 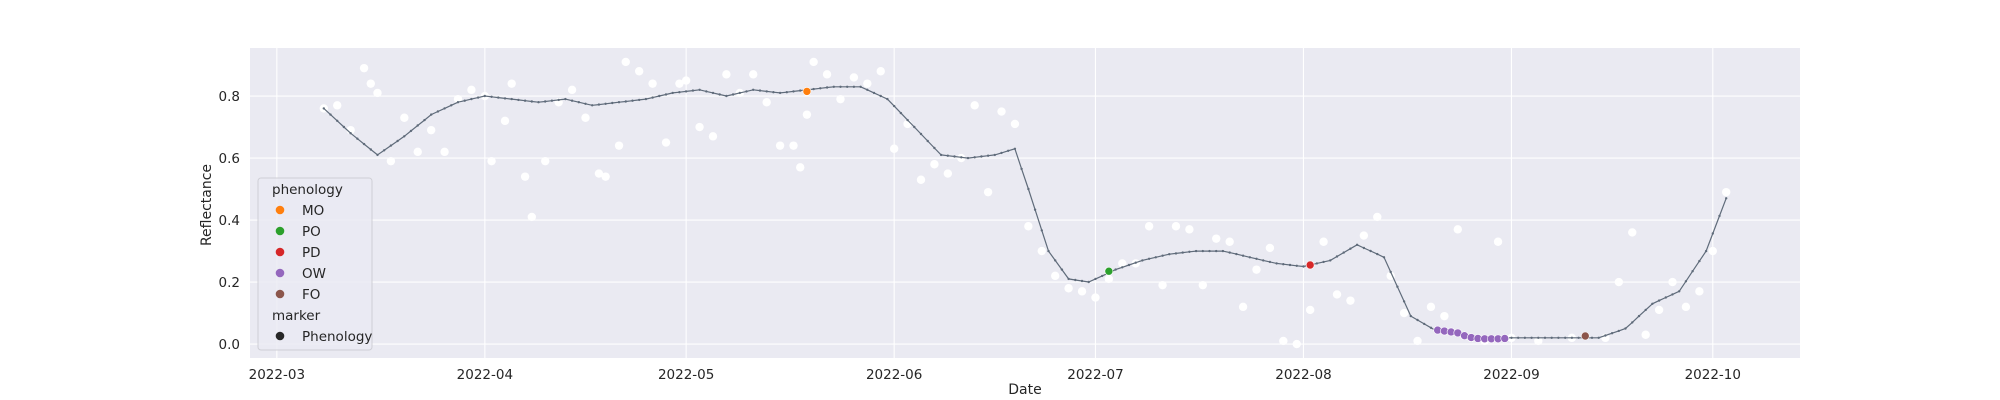 What do you see at coordinates (1585, 336) in the screenshot?
I see `phenology-point-fo` at bounding box center [1585, 336].